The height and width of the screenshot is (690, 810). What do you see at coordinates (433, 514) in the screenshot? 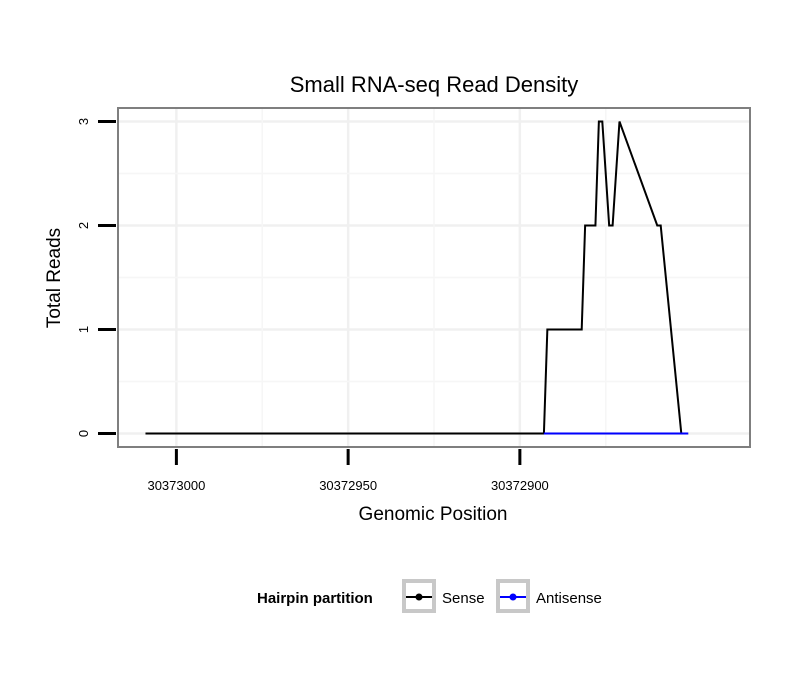
I see `x-axis-title: Genomic Position` at bounding box center [433, 514].